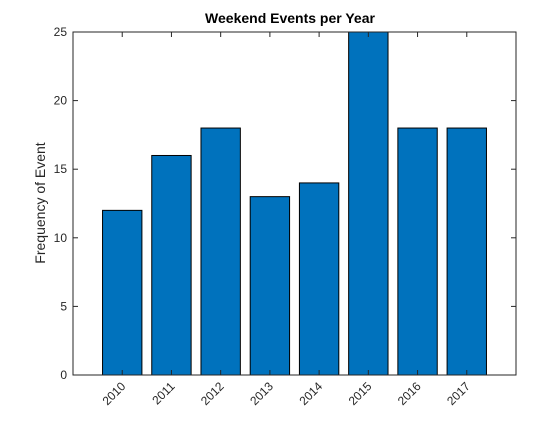 The height and width of the screenshot is (425, 560). I want to click on x-tick-label-2016: 2016, so click(409, 393).